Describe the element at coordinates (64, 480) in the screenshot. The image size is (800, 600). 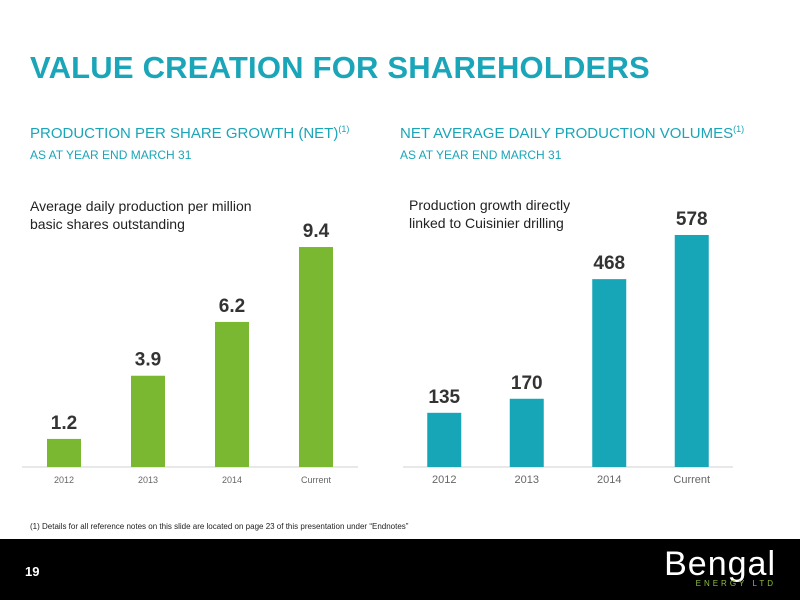
I see `left-tick-label-2012: 2012` at that location.